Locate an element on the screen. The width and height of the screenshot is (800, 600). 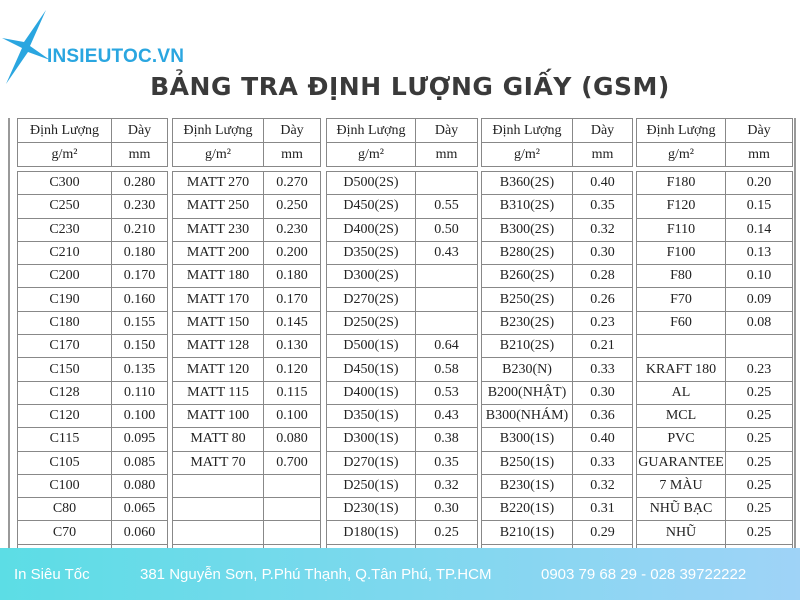
thickness: 0.170 is located at coordinates (292, 299).